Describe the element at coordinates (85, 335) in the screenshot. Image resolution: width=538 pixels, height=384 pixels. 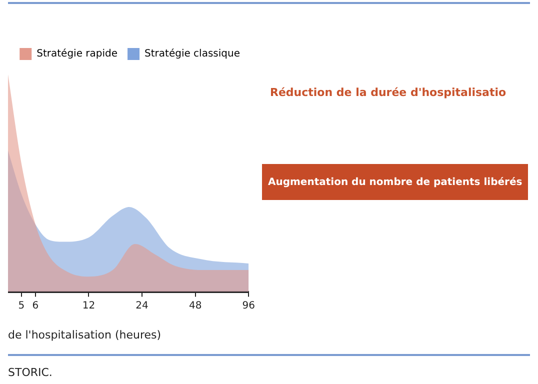
I see `x-axis-title: de l'hospitalisation (heures)` at that location.